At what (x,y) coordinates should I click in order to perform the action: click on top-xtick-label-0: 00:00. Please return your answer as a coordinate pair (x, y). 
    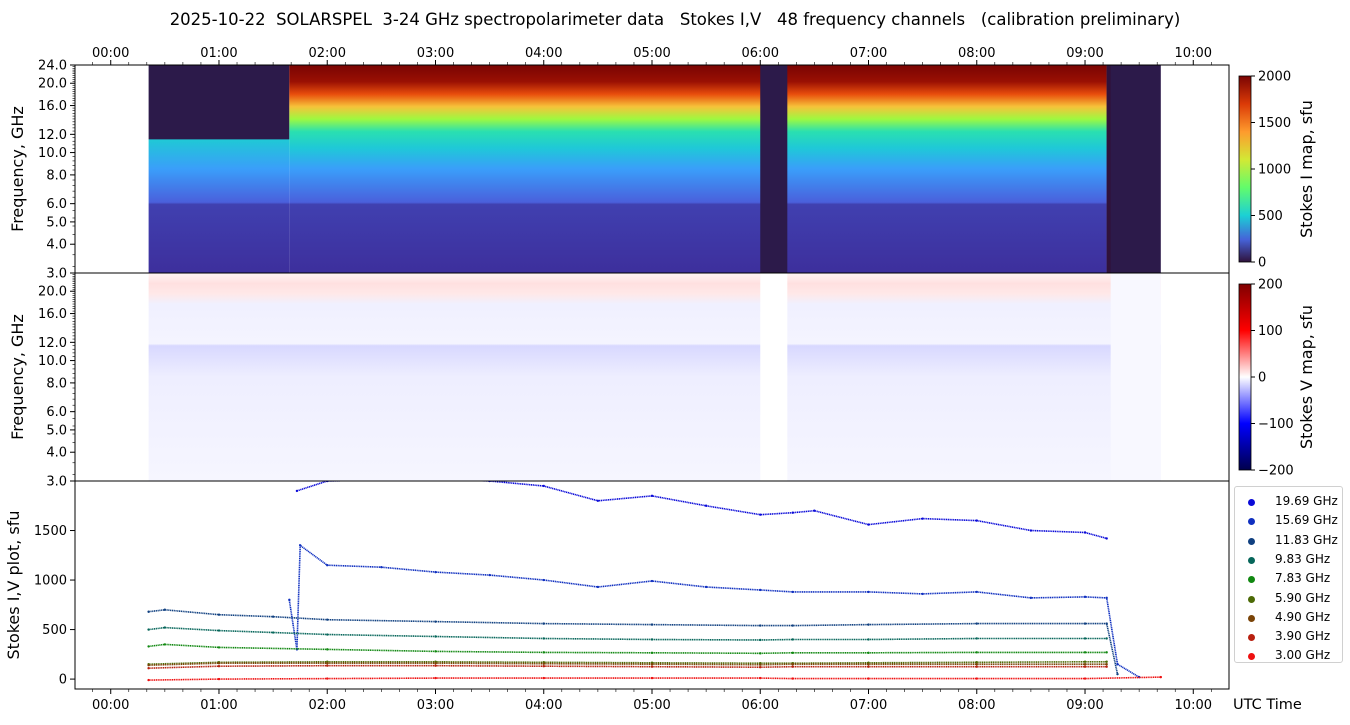
    Looking at the image, I should click on (110, 53).